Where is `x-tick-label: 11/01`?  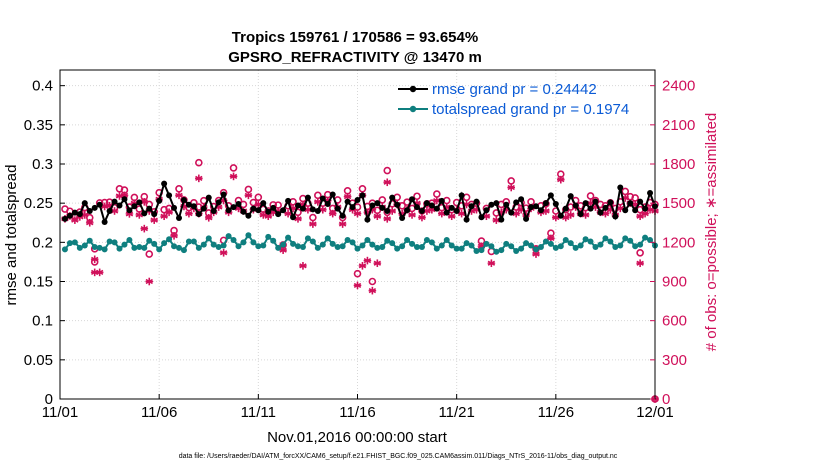
x-tick-label: 11/01 is located at coordinates (60, 412).